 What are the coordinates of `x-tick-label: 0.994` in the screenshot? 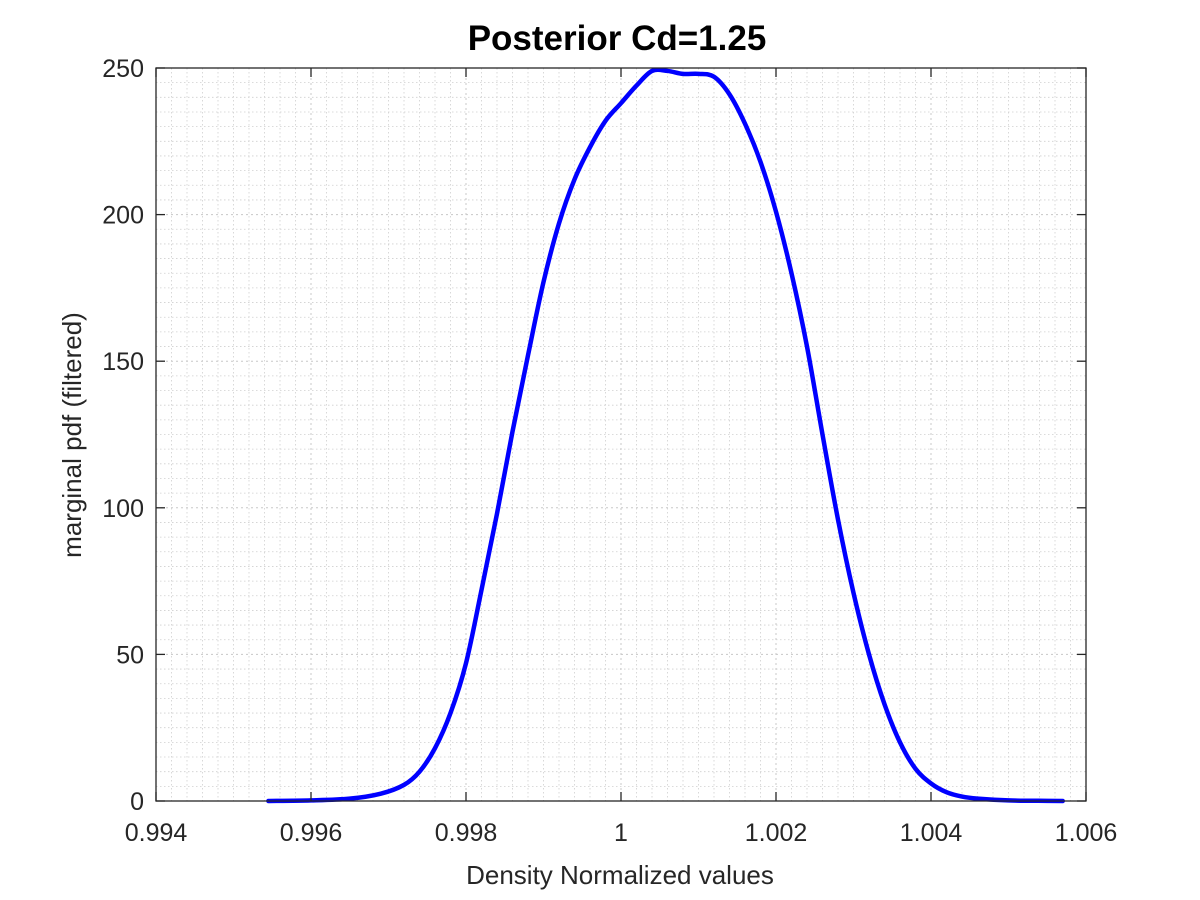 It's located at (156, 833).